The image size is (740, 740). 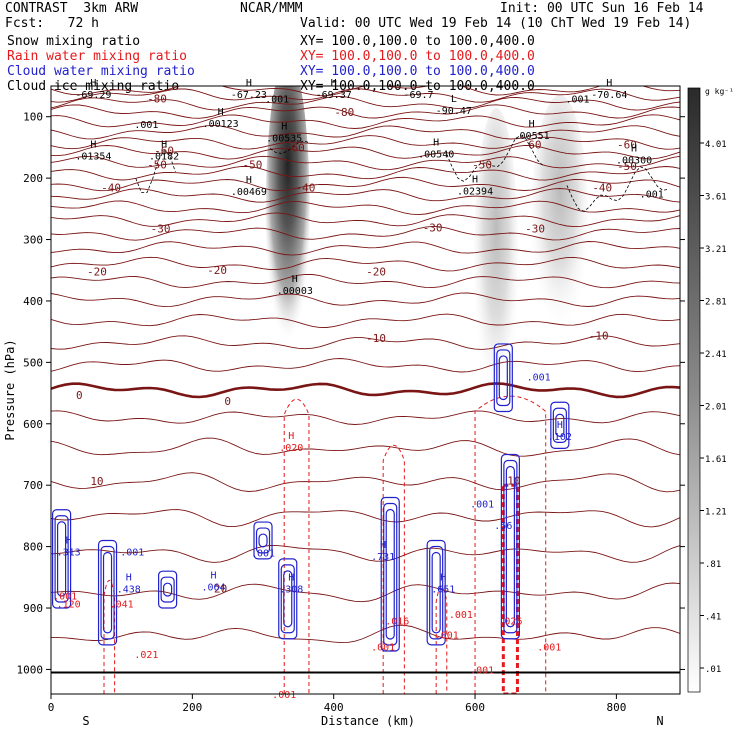 I want to click on cloud-water-extremum-value: .102, so click(x=560, y=437).